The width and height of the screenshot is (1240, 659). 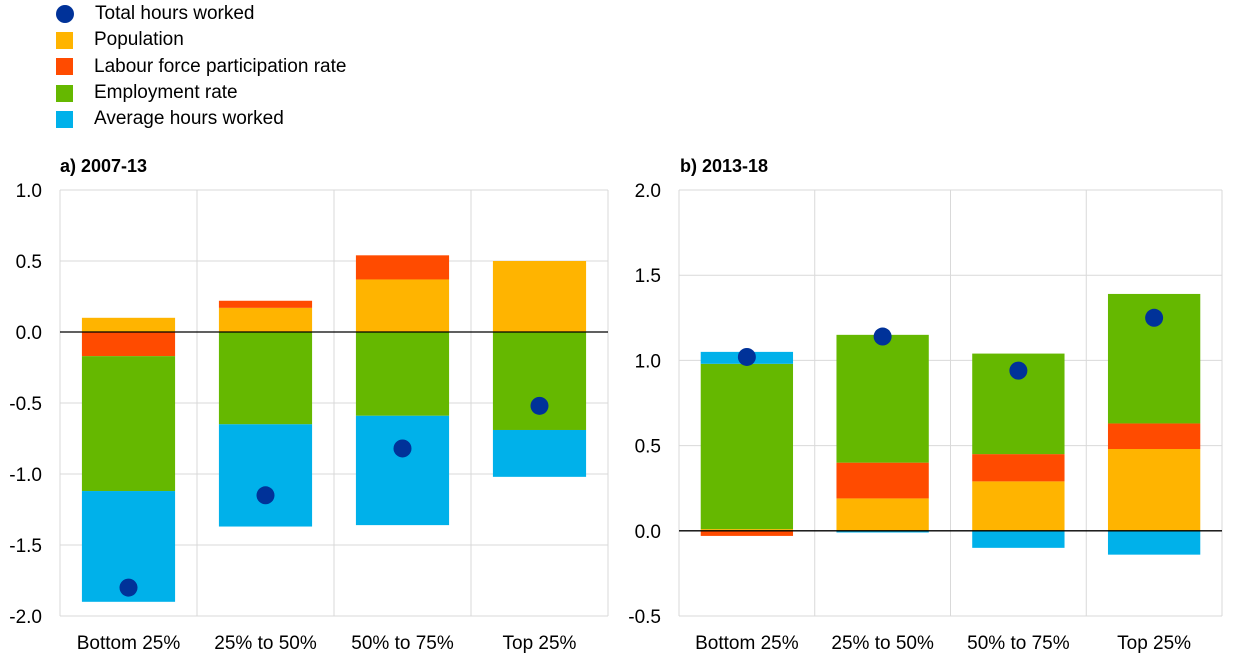 What do you see at coordinates (648, 276) in the screenshot?
I see `panel-b-y-tick-label: 1.5` at bounding box center [648, 276].